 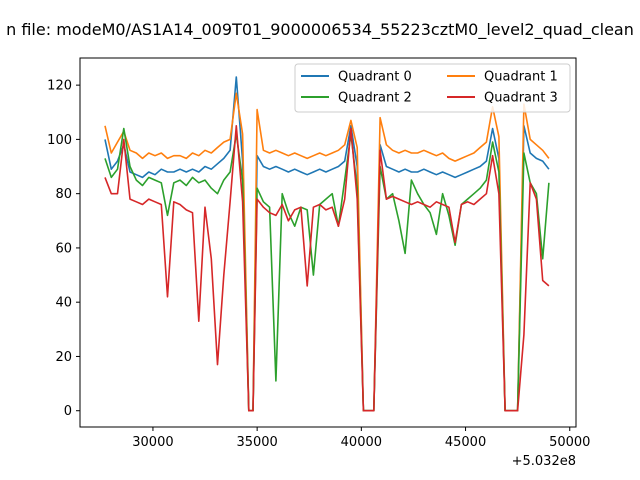 I want to click on legend-label: Quadrant 3, so click(x=521, y=98).